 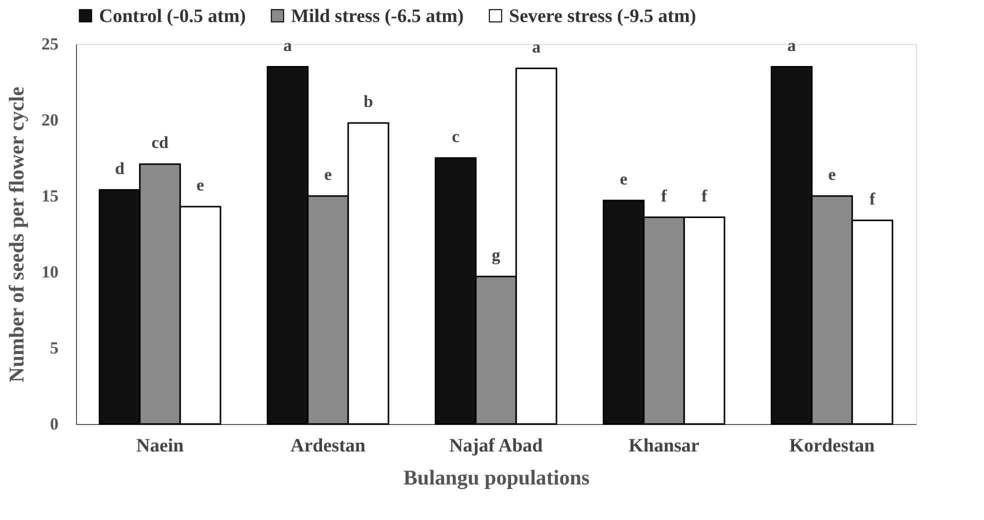 I want to click on legend-label: Control (-0.5 atm), so click(x=172, y=16).